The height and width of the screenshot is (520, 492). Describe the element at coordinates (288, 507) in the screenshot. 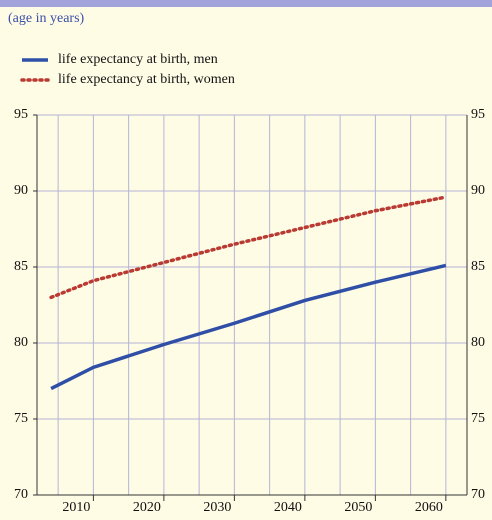

I see `x-tick-label: 2040` at that location.